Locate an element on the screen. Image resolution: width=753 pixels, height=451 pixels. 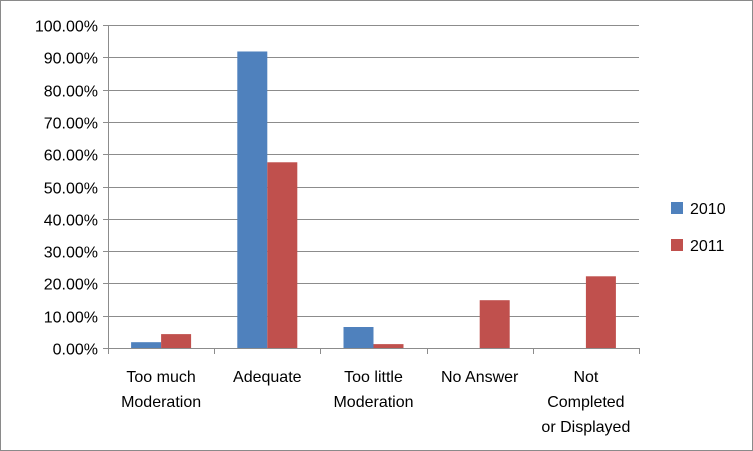
y-tick-label: 50.00% is located at coordinates (71, 189).